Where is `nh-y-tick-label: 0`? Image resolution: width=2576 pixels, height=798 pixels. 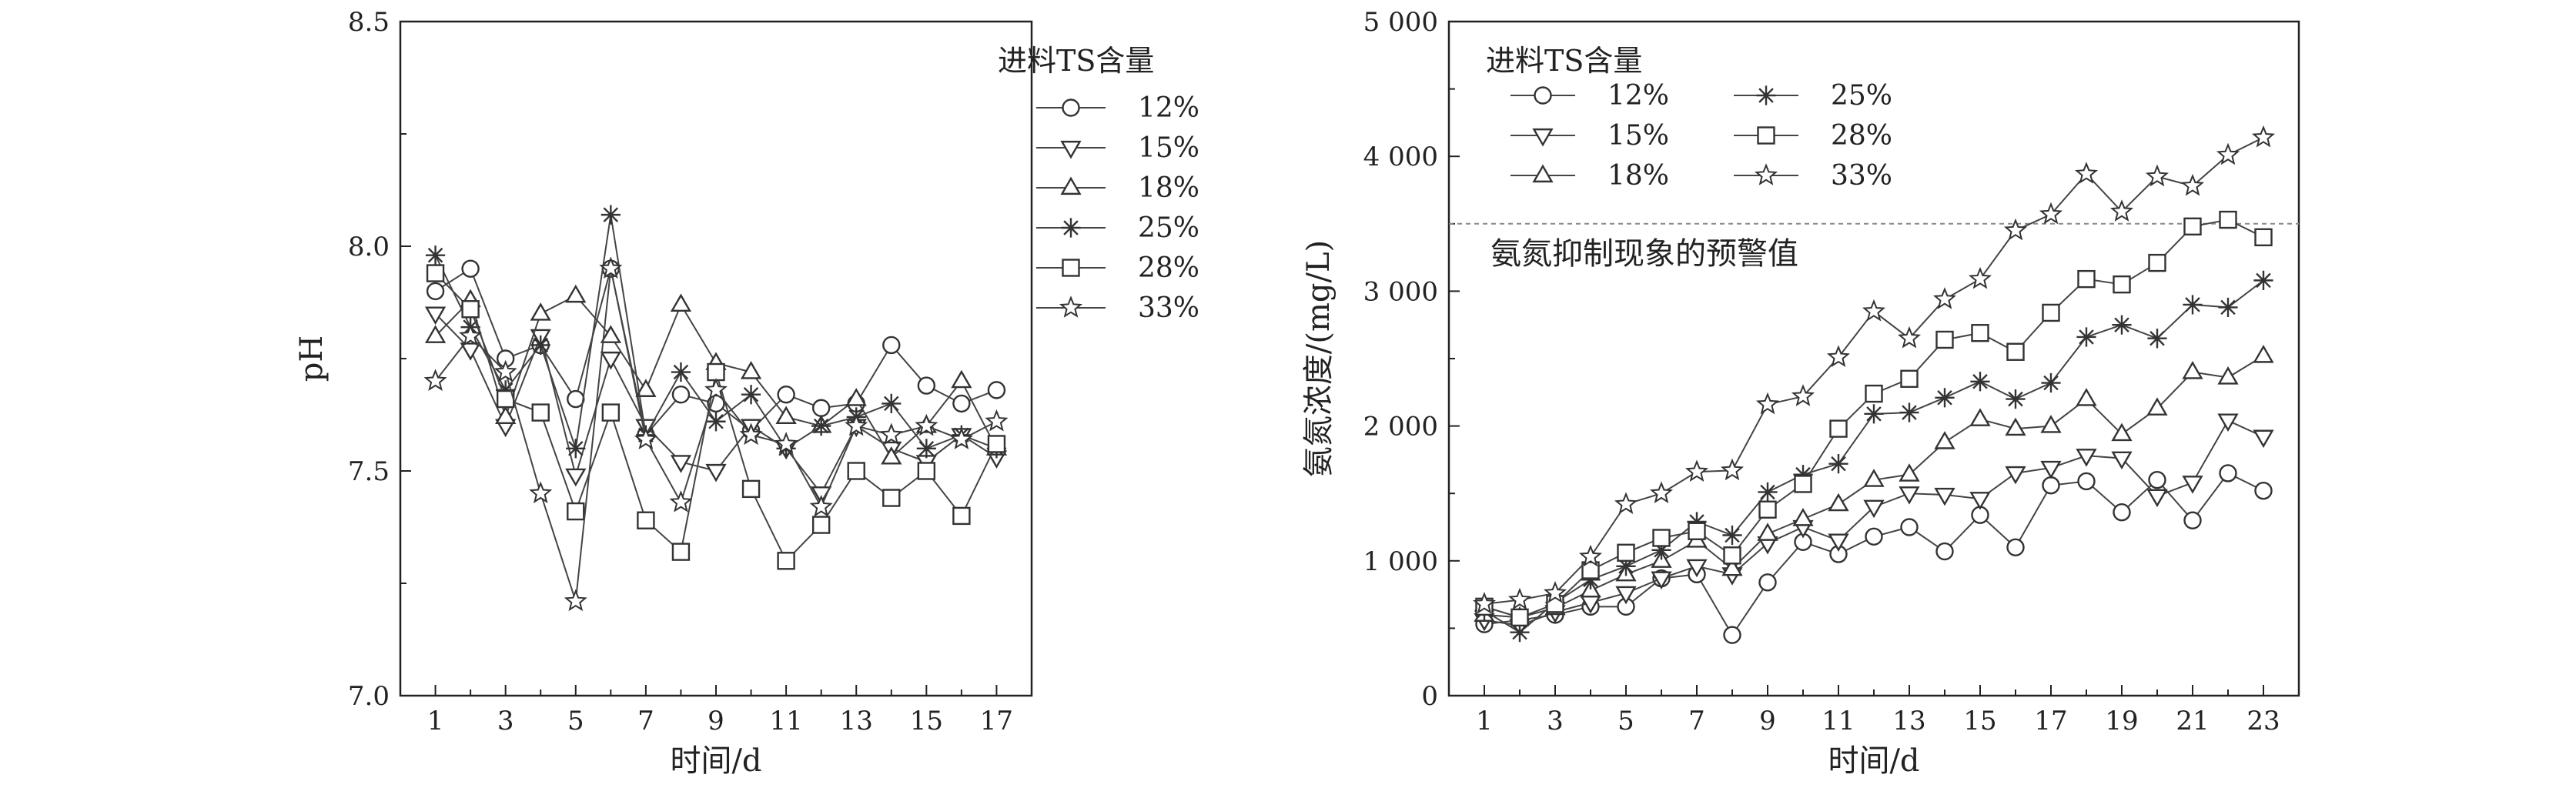 nh-y-tick-label: 0 is located at coordinates (1429, 696).